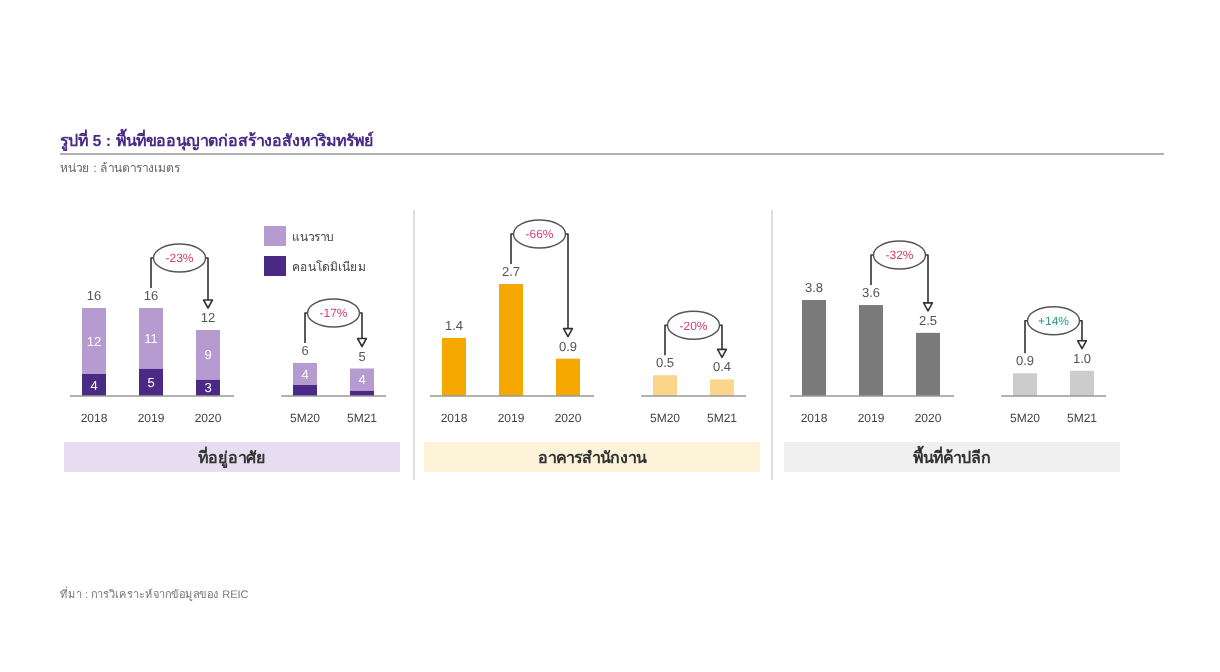  Describe the element at coordinates (593, 458) in the screenshot. I see `x-axis-title: อาคารสำนักงาน` at that location.